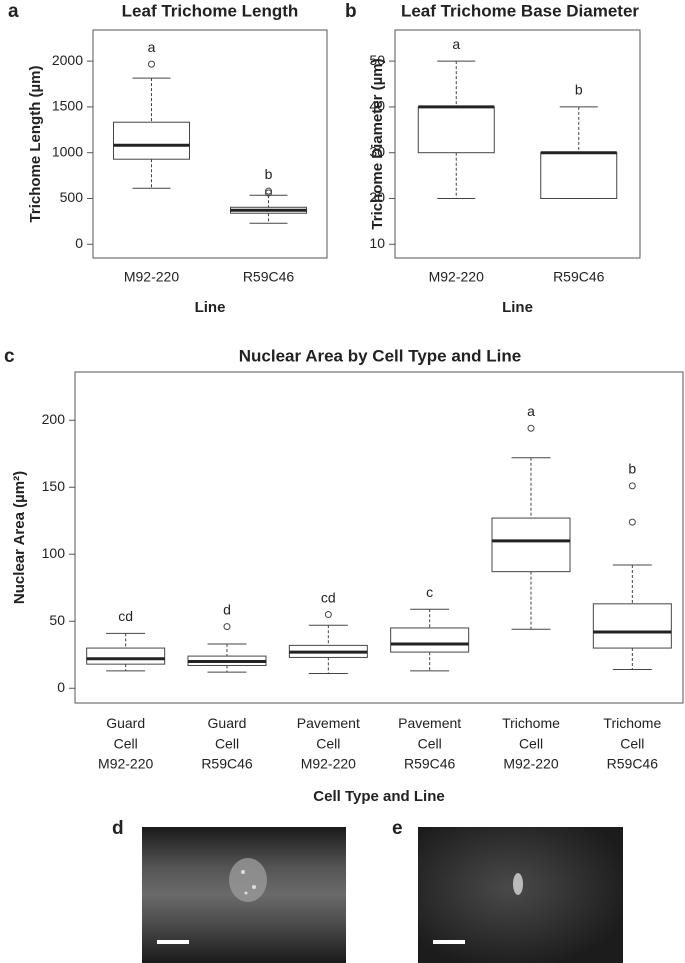  Describe the element at coordinates (54, 553) in the screenshot. I see `y-tick-label: 100` at that location.